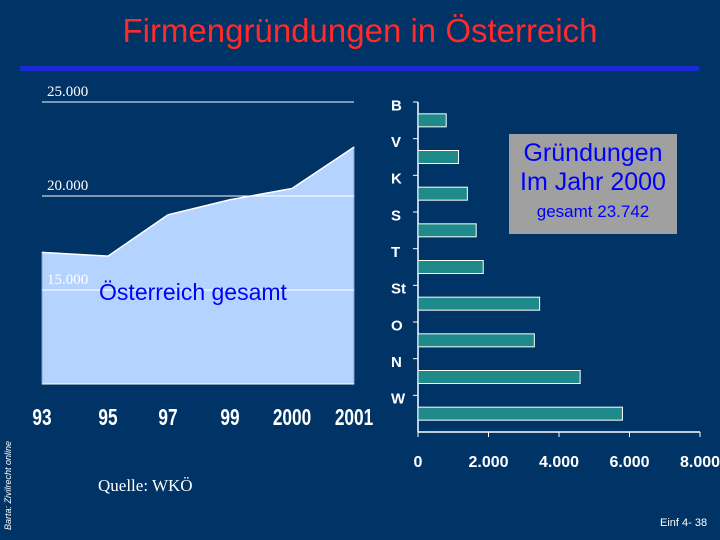 This screenshot has width=720, height=540. I want to click on bar-x-tick-label: 2.000, so click(488, 462).